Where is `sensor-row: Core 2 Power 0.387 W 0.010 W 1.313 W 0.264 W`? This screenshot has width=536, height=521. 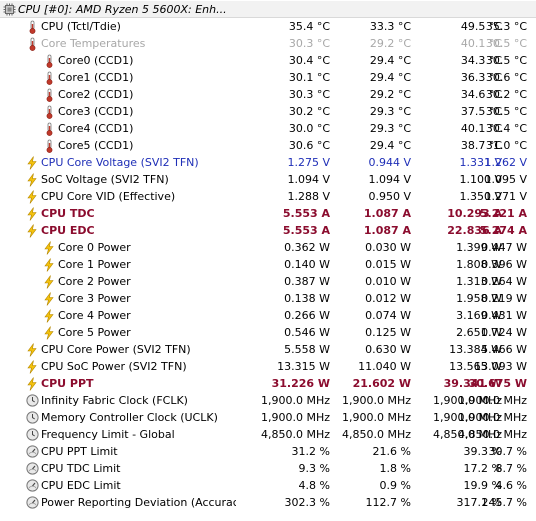 sensor-row: Core 2 Power 0.387 W 0.010 W 1.313 W 0.264 W is located at coordinates (268, 281).